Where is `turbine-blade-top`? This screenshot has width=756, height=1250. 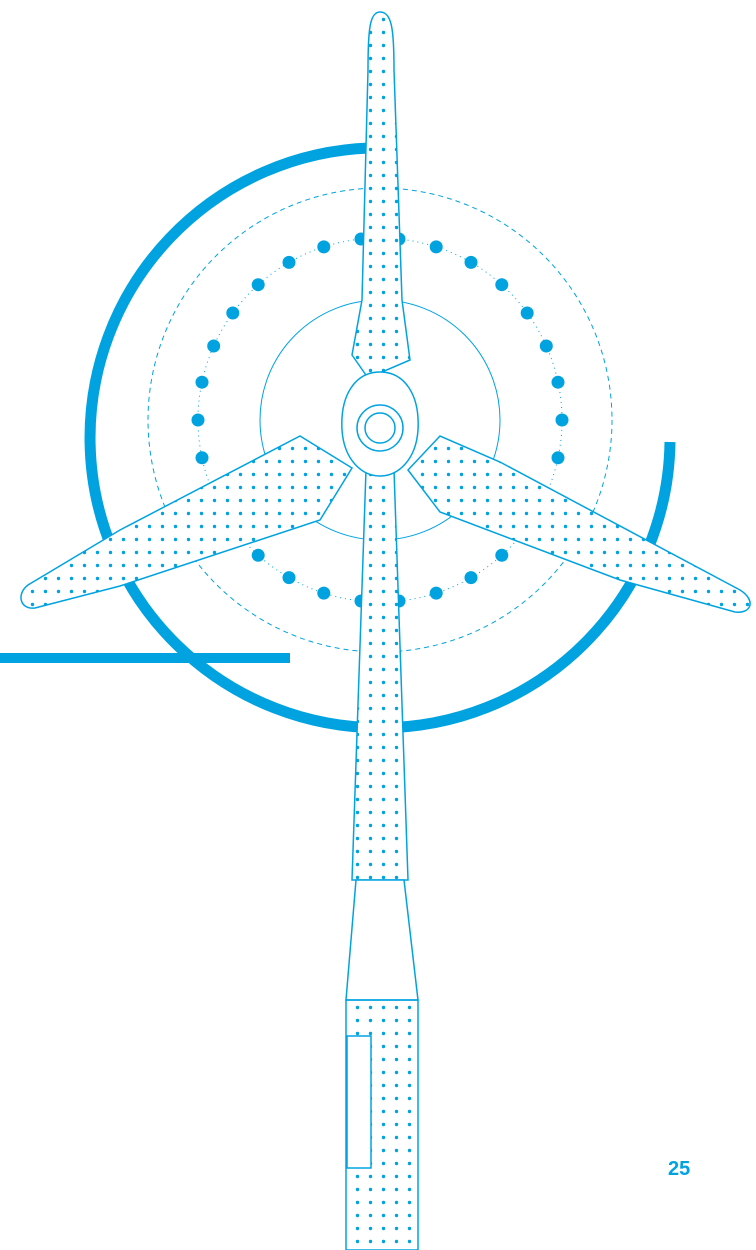
turbine-blade-top is located at coordinates (381, 195).